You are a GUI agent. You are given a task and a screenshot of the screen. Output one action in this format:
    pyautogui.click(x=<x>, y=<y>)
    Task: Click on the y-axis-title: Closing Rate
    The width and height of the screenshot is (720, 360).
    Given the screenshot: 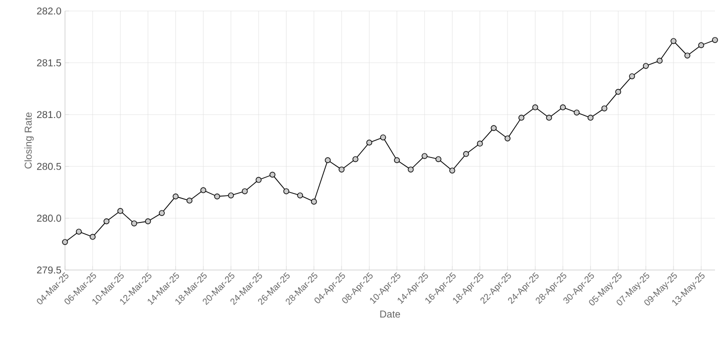 What is the action you would take?
    pyautogui.click(x=29, y=140)
    